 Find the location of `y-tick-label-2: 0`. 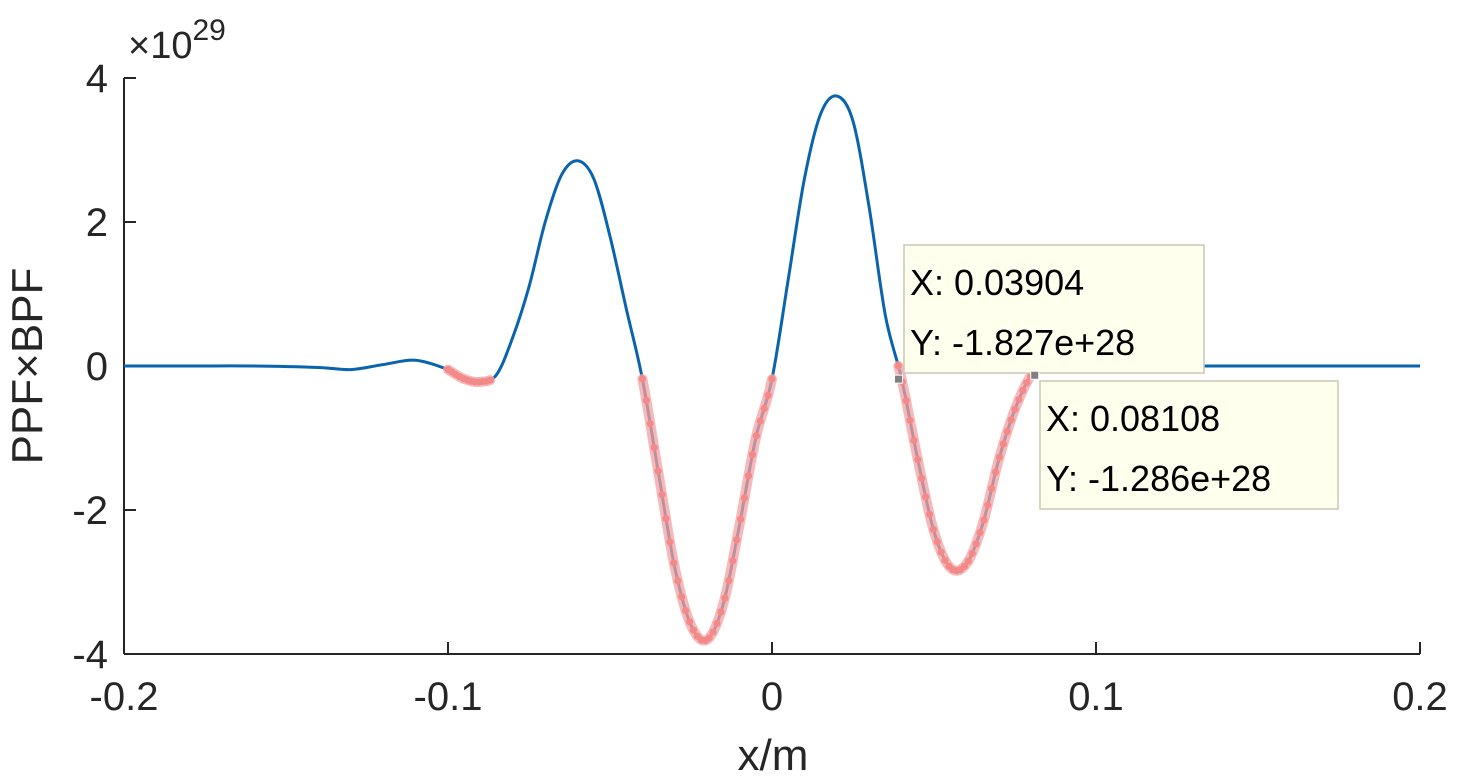

y-tick-label-2: 0 is located at coordinates (97, 367).